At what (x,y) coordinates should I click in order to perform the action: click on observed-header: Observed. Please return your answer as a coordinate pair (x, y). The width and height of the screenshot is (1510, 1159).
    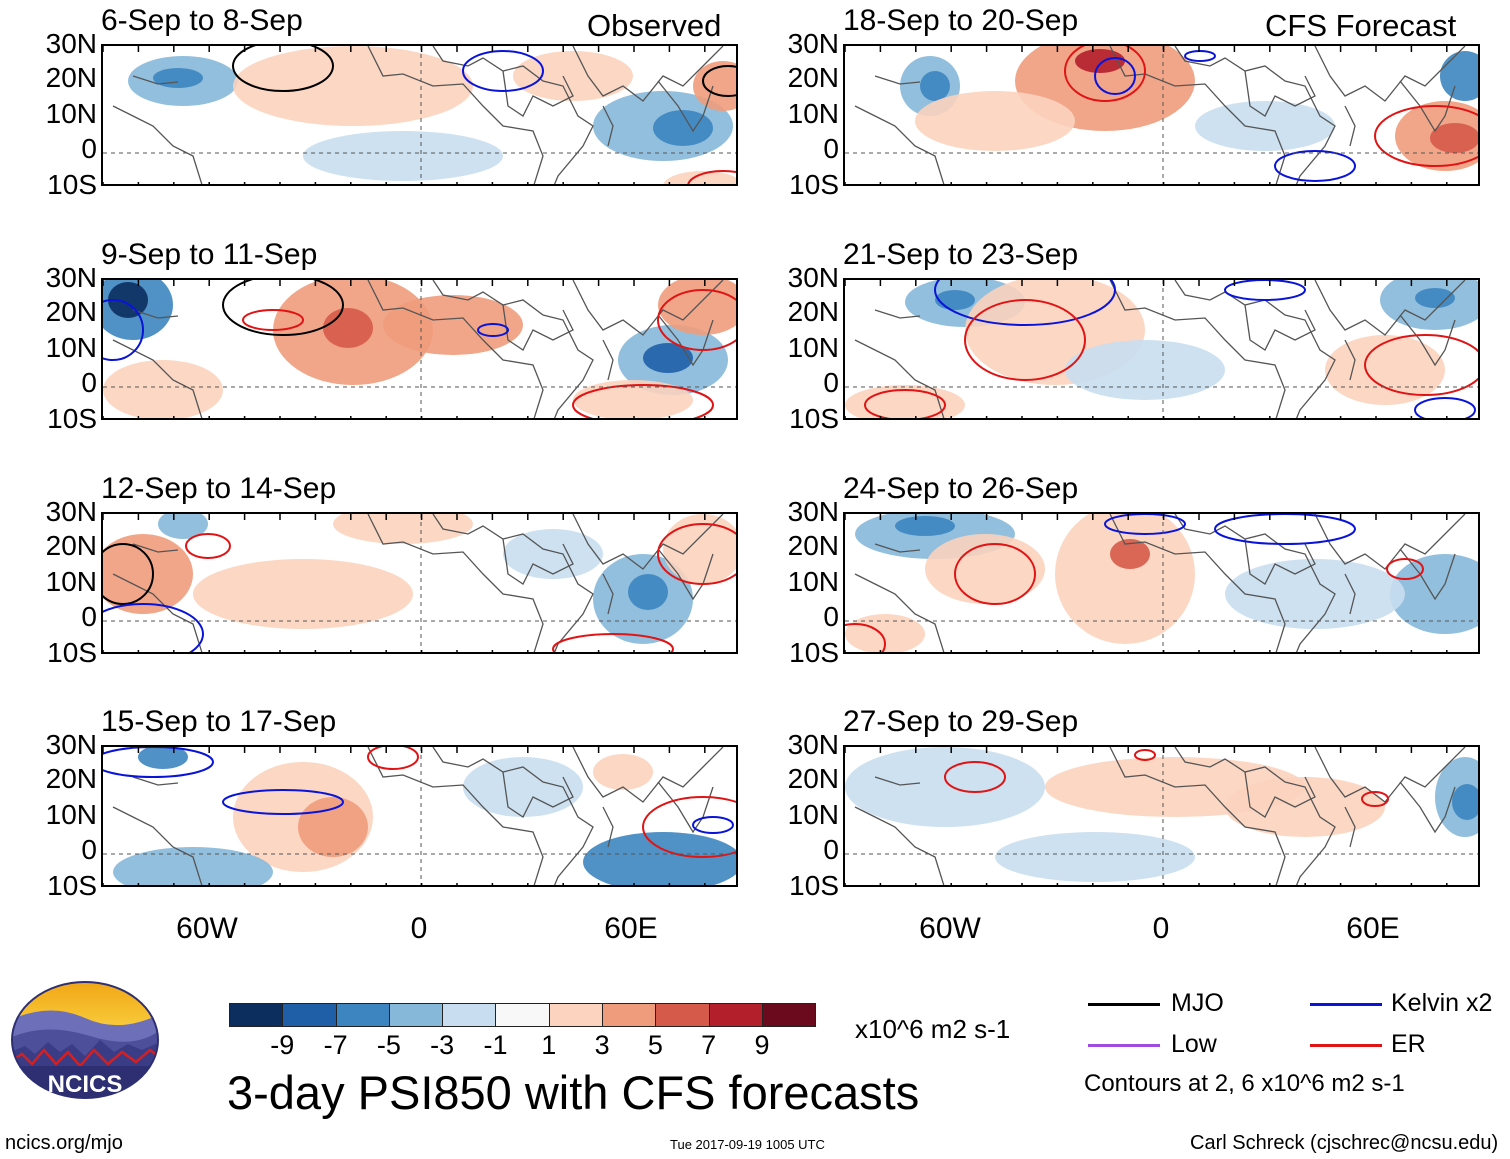
    Looking at the image, I should click on (654, 25).